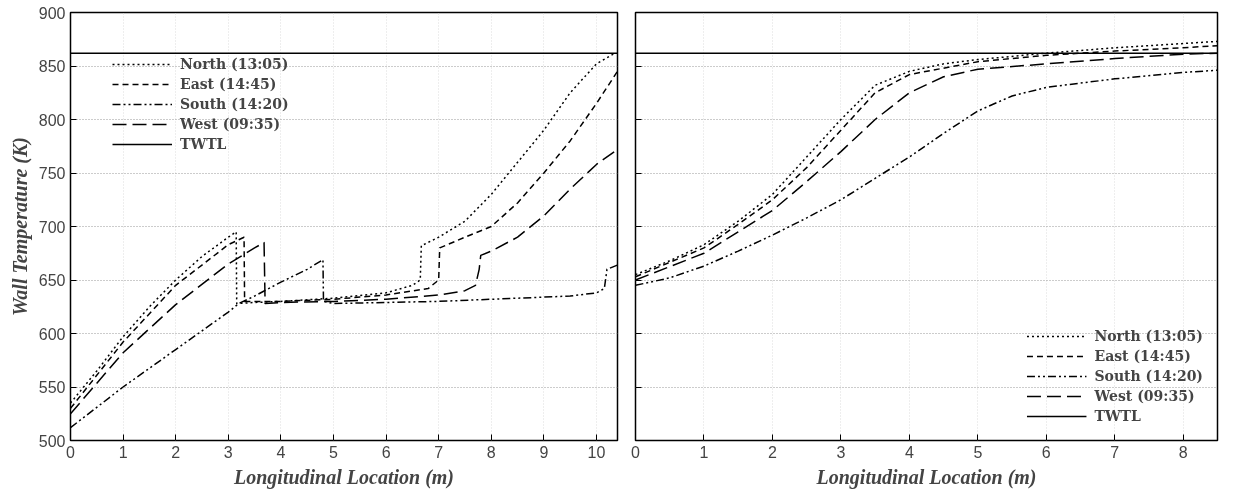  What do you see at coordinates (544, 452) in the screenshot?
I see `x-tick-label: 9` at bounding box center [544, 452].